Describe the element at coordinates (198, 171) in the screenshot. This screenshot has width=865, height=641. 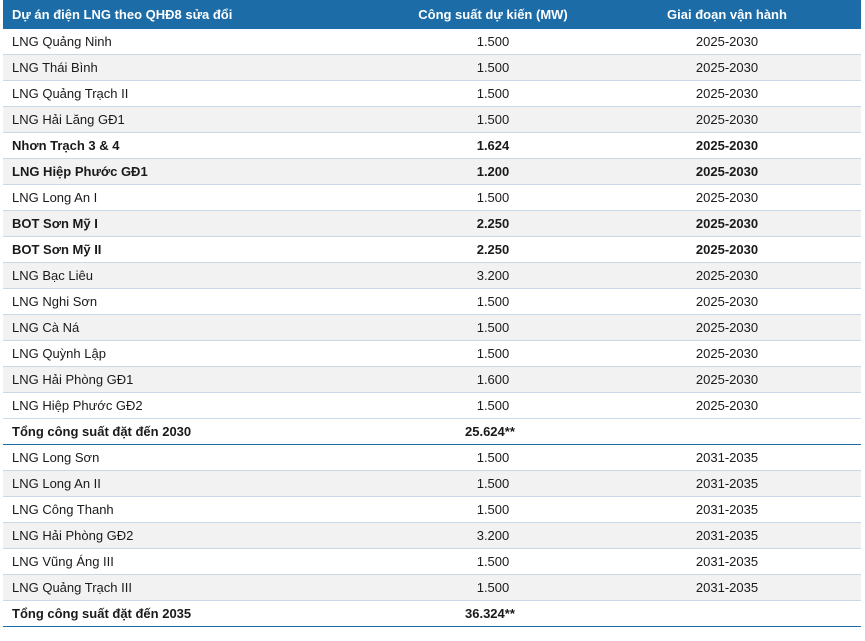
I see `project-name-cell: LNG Hiệp Phước GĐ1` at that location.